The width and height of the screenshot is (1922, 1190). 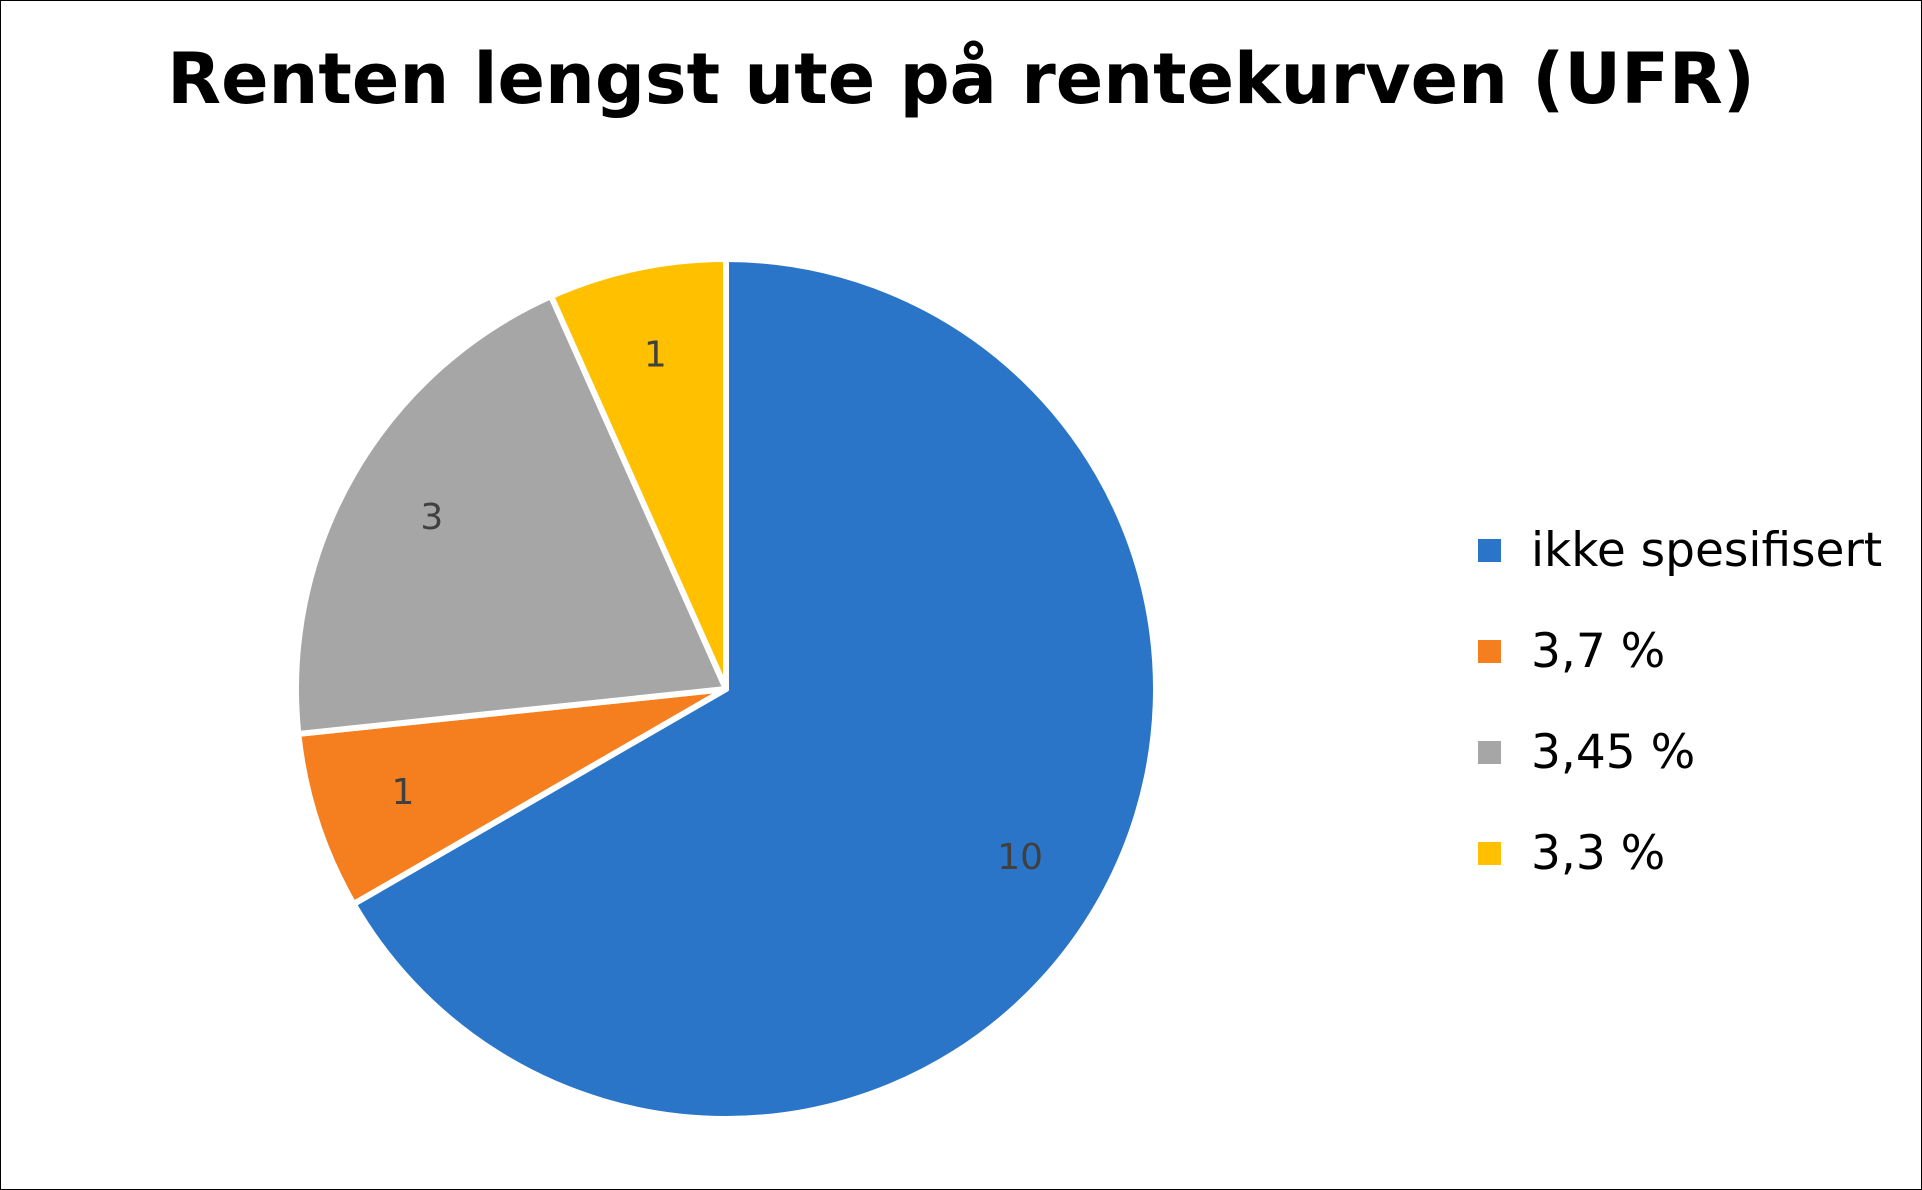 I want to click on legend-label-3-3: 3,3 %, so click(x=1598, y=853).